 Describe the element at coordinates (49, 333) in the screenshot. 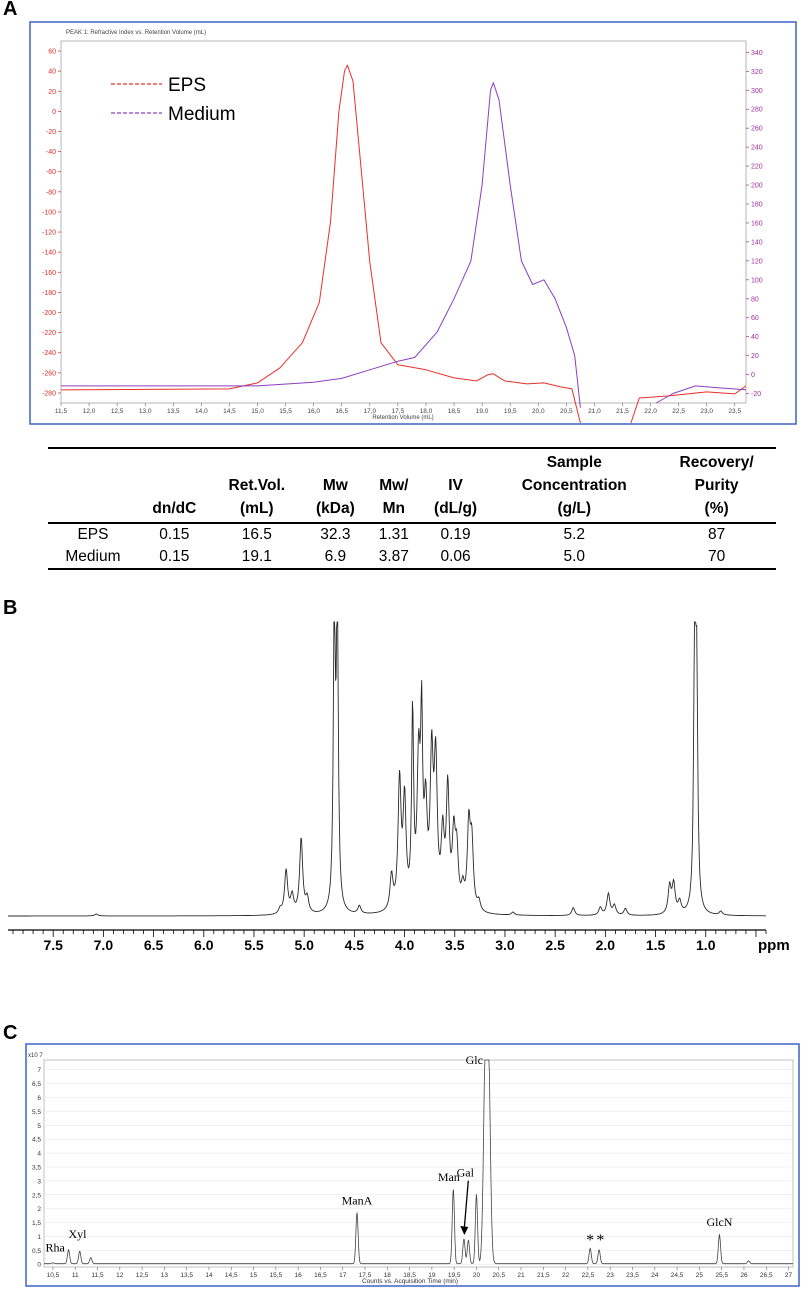

I see `y-left-tick-label: -220` at that location.